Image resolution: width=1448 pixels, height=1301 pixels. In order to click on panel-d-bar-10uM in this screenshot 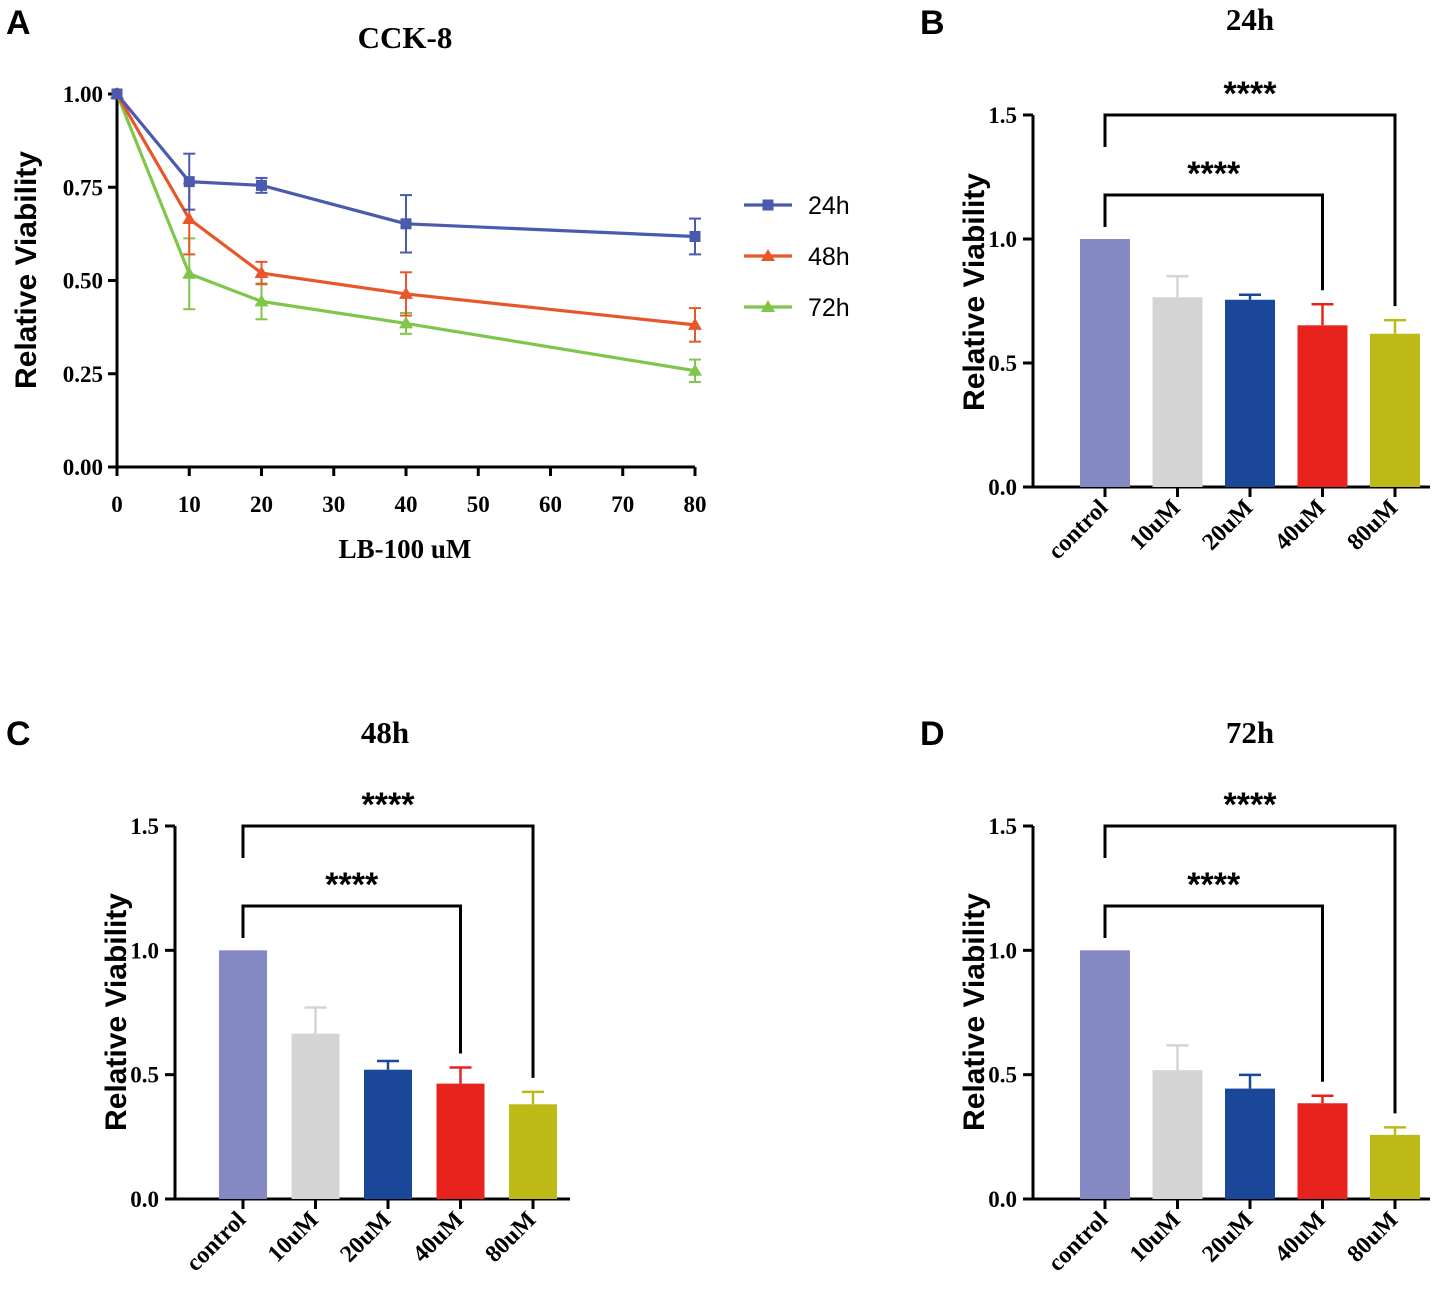, I will do `click(1177, 1134)`.